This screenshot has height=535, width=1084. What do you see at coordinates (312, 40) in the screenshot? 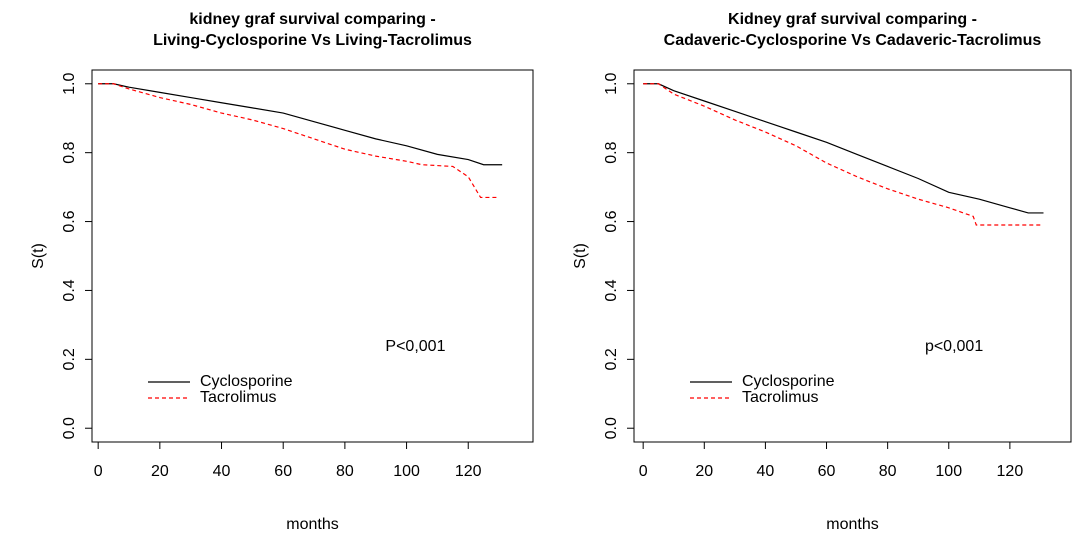
I see `chart-title: Living-Cyclosporine Vs Living-Tacrolimus` at bounding box center [312, 40].